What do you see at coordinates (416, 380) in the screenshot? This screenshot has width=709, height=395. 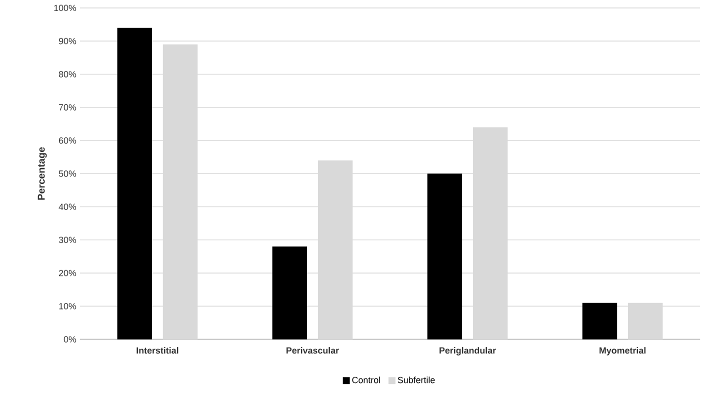 I see `legend-label: Subfertile` at bounding box center [416, 380].